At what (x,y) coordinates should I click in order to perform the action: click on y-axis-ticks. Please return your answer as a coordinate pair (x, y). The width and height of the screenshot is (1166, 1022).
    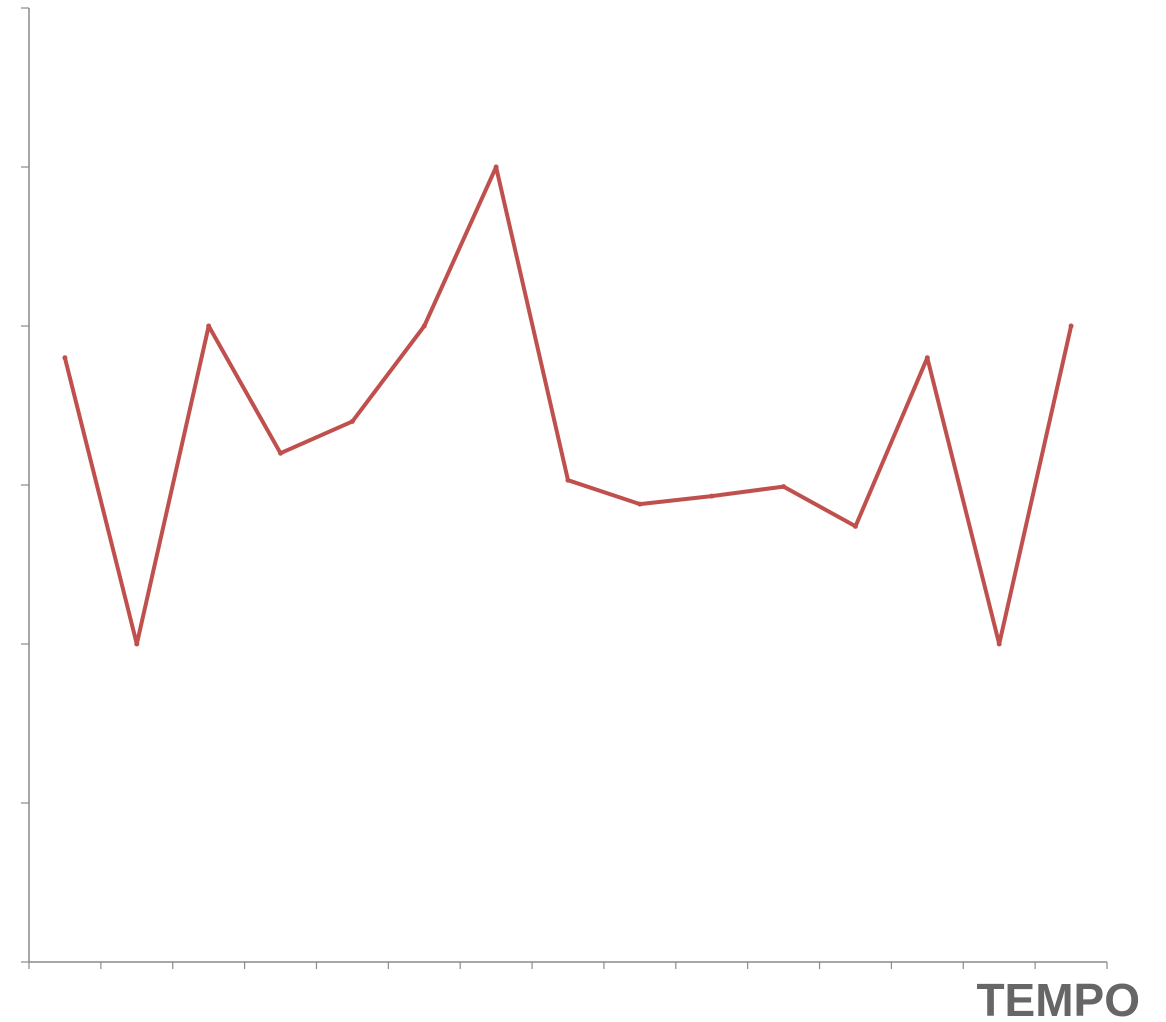
    Looking at the image, I should click on (25, 485).